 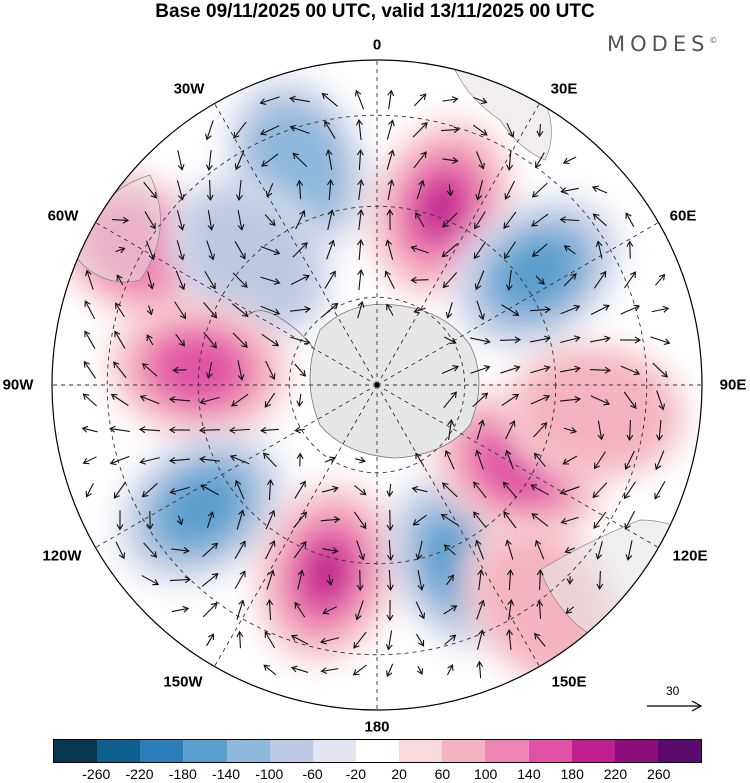 What do you see at coordinates (399, 774) in the screenshot?
I see `colorbar-tick-label: 20` at bounding box center [399, 774].